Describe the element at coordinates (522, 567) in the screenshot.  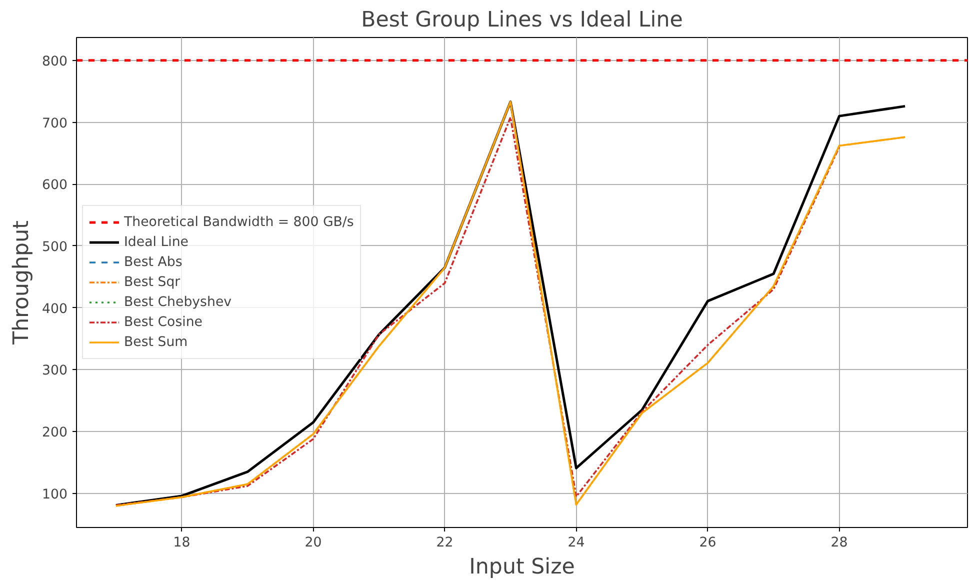
I see `x-axis-title: Input Size` at that location.